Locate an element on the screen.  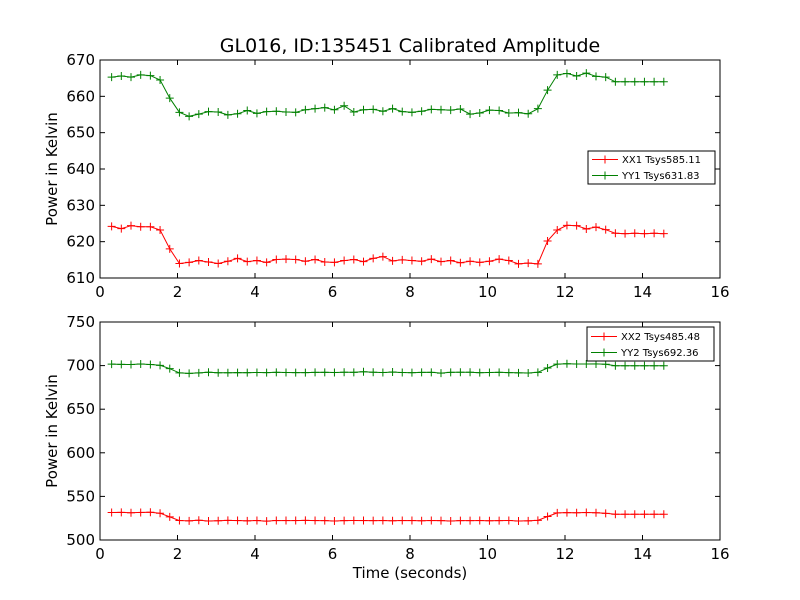
top-x-tick-label: 2 is located at coordinates (178, 292).